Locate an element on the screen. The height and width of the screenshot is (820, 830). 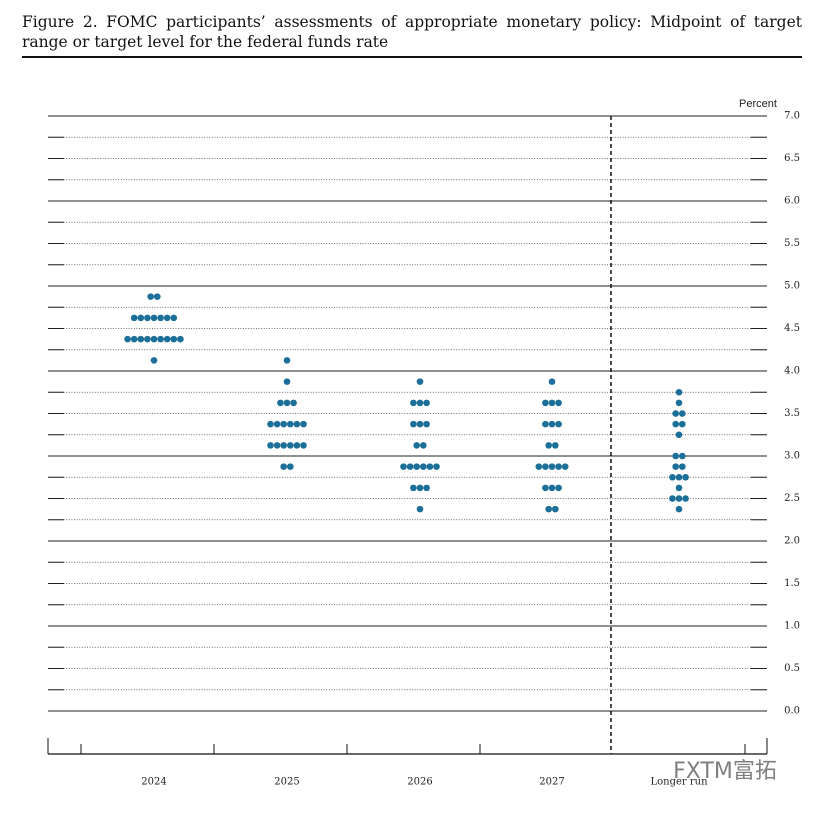
y-tick-label: 1.0 is located at coordinates (792, 626).